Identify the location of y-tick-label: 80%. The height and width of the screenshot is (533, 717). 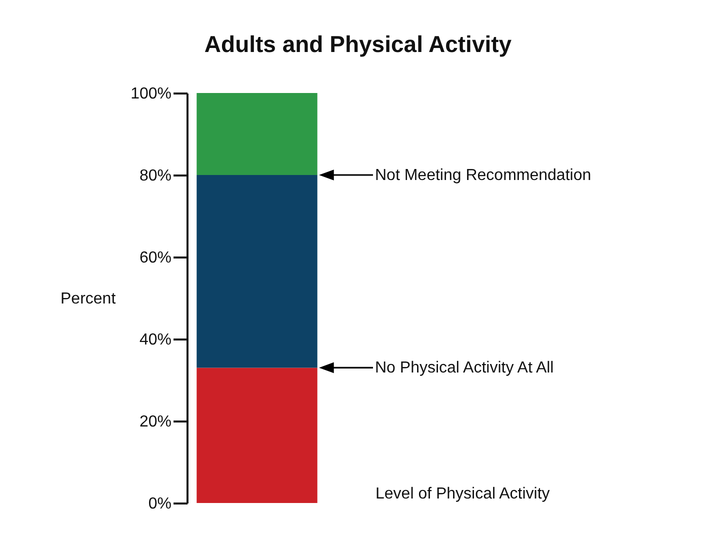
(155, 176).